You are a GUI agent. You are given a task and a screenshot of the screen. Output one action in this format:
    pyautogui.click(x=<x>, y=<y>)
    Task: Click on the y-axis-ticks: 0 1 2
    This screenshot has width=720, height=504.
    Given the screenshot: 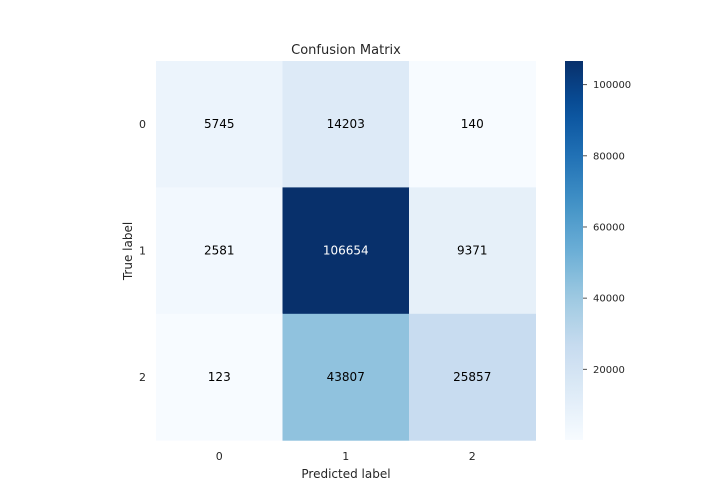 What is the action you would take?
    pyautogui.click(x=142, y=251)
    